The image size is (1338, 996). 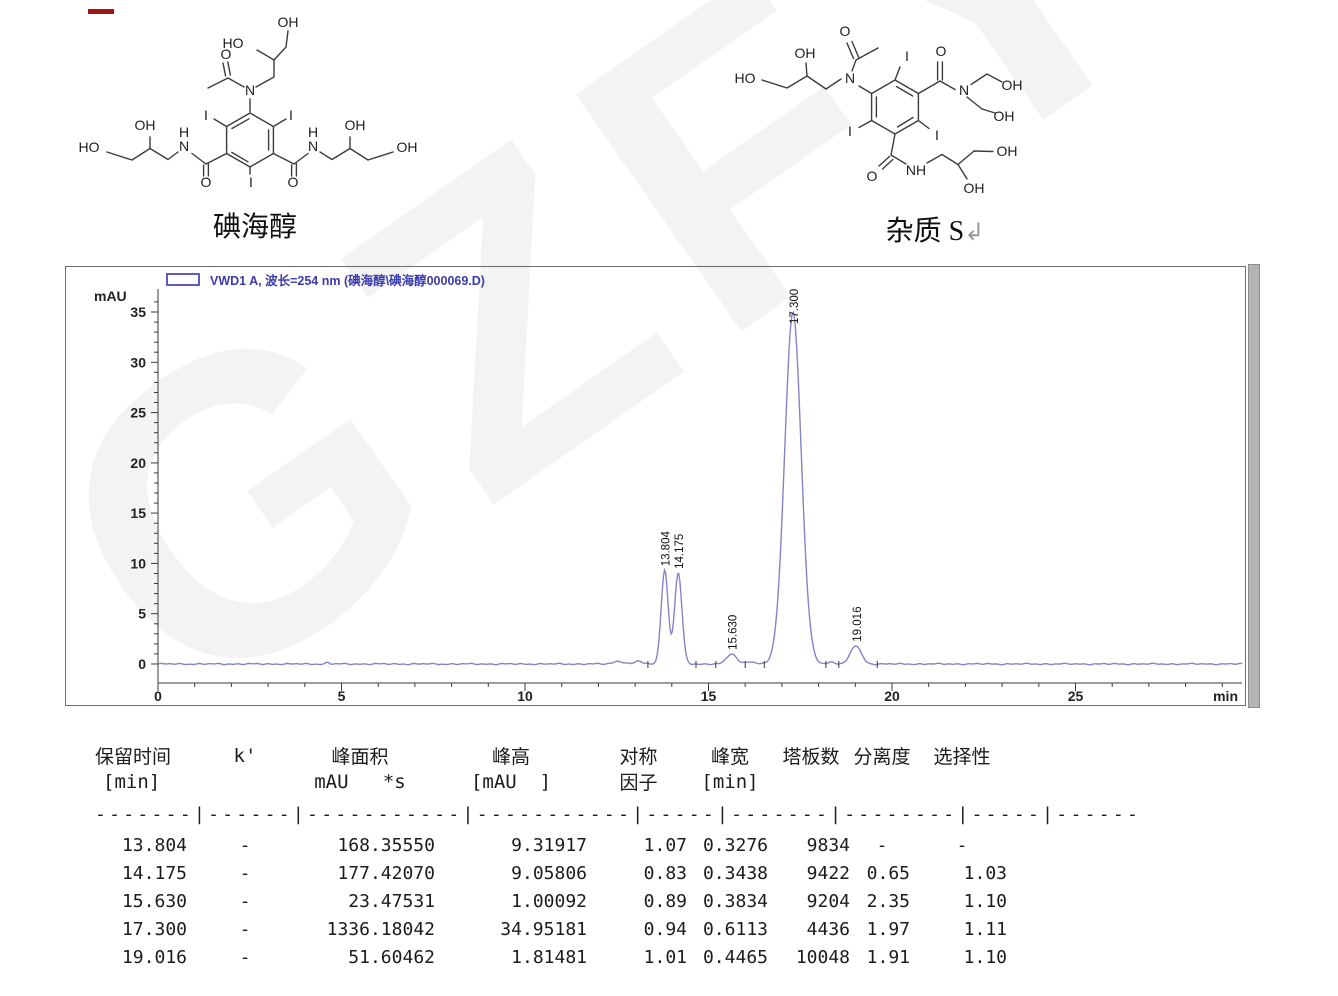 What do you see at coordinates (985, 873) in the screenshot?
I see `table-cell: 1.03` at bounding box center [985, 873].